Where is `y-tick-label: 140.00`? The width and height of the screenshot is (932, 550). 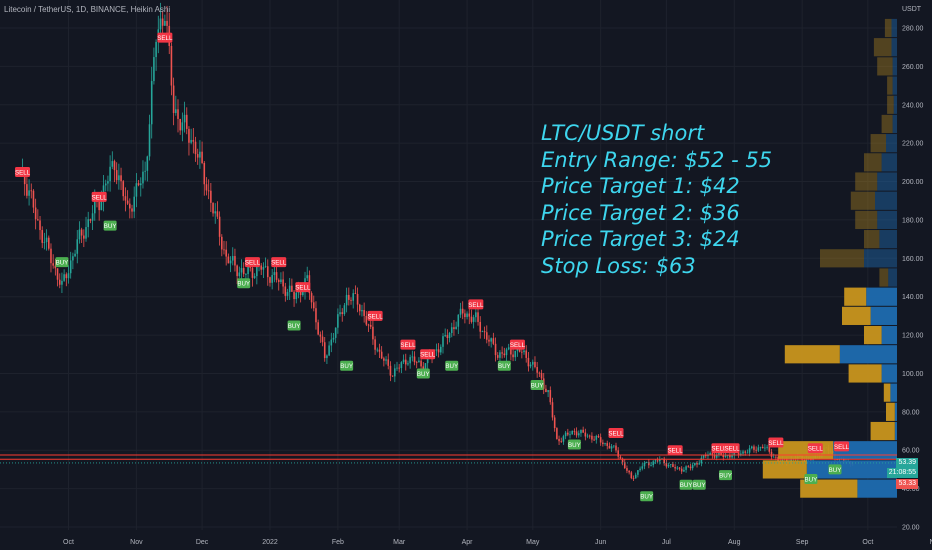 y-tick-label: 140.00 is located at coordinates (913, 297).